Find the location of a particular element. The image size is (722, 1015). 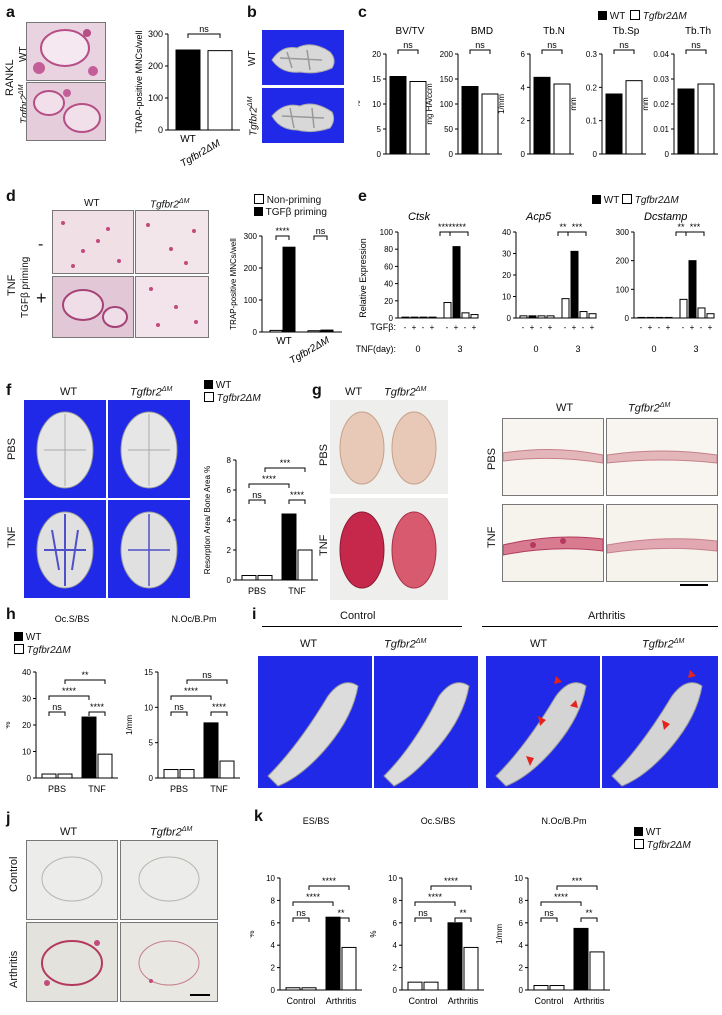

tick-label: 0.04 is located at coordinates (661, 54).